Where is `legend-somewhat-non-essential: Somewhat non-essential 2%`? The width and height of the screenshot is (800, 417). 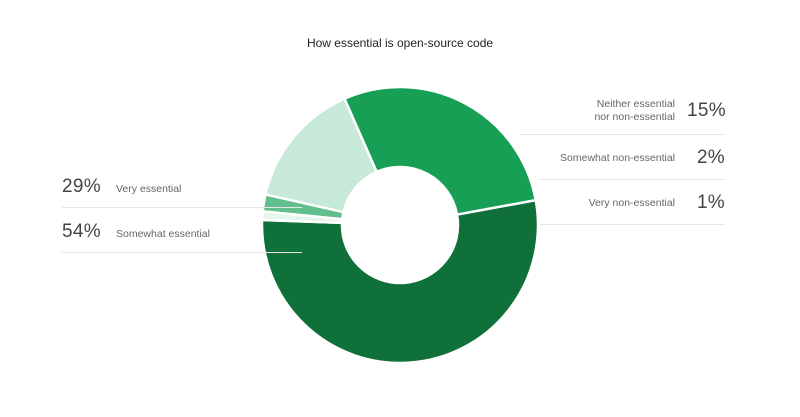
legend-somewhat-non-essential: Somewhat non-essential 2% is located at coordinates (585, 158).